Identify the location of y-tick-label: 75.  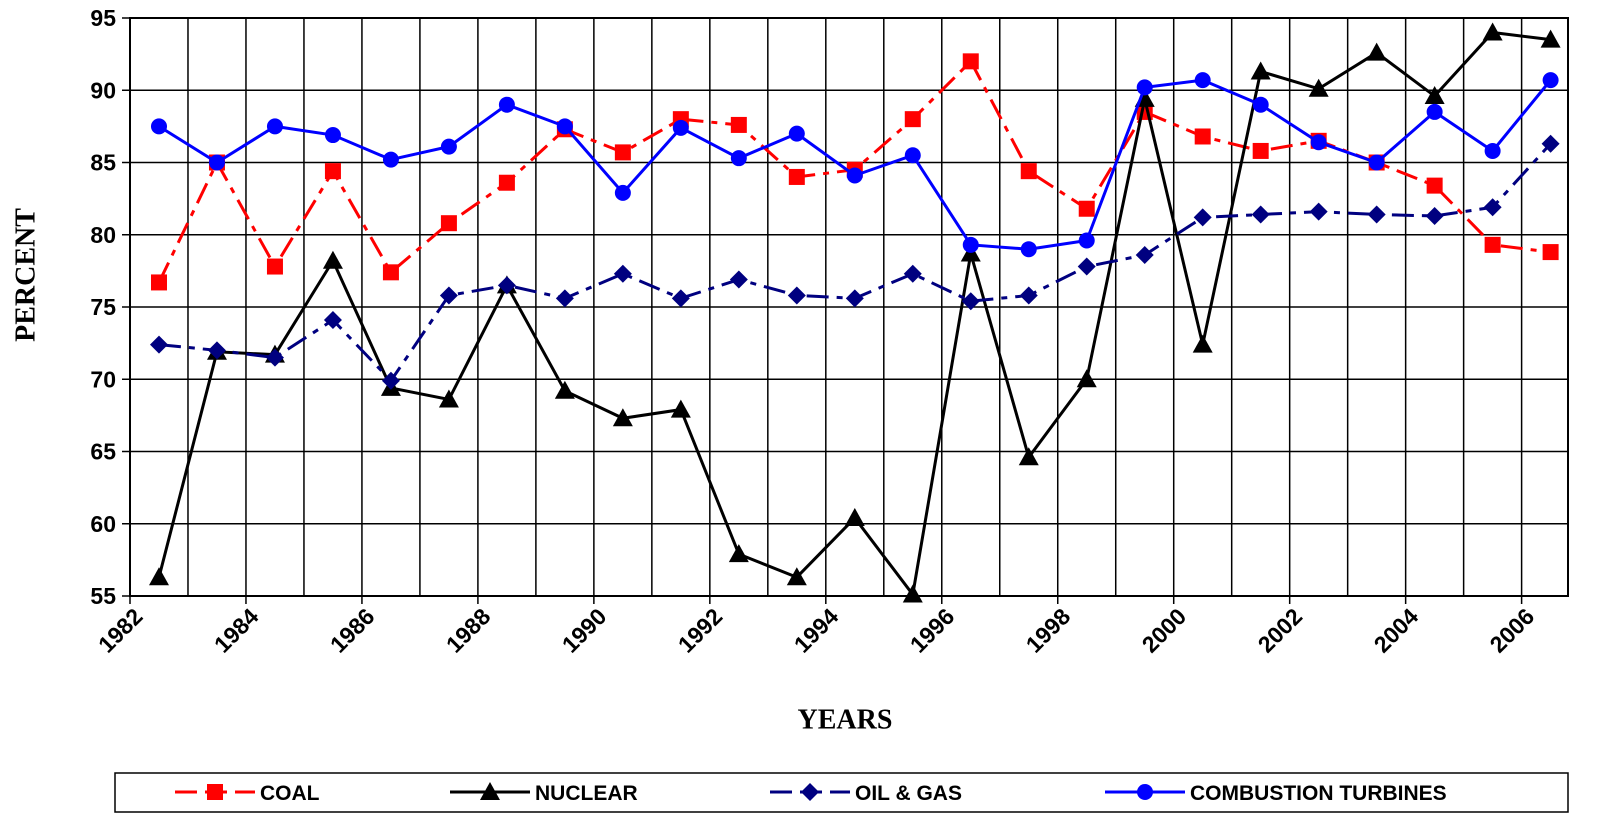
(103, 307).